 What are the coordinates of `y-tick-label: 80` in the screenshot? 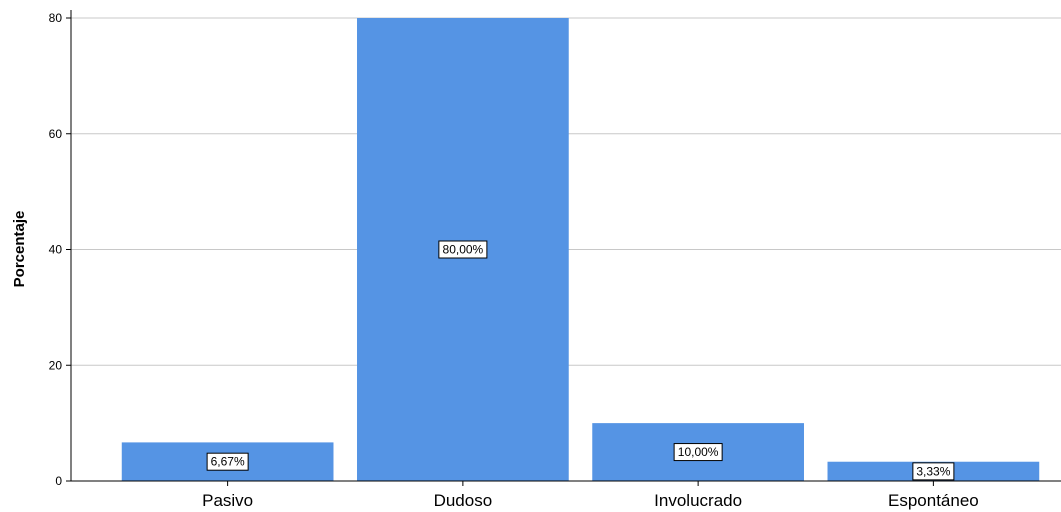 It's located at (56, 18).